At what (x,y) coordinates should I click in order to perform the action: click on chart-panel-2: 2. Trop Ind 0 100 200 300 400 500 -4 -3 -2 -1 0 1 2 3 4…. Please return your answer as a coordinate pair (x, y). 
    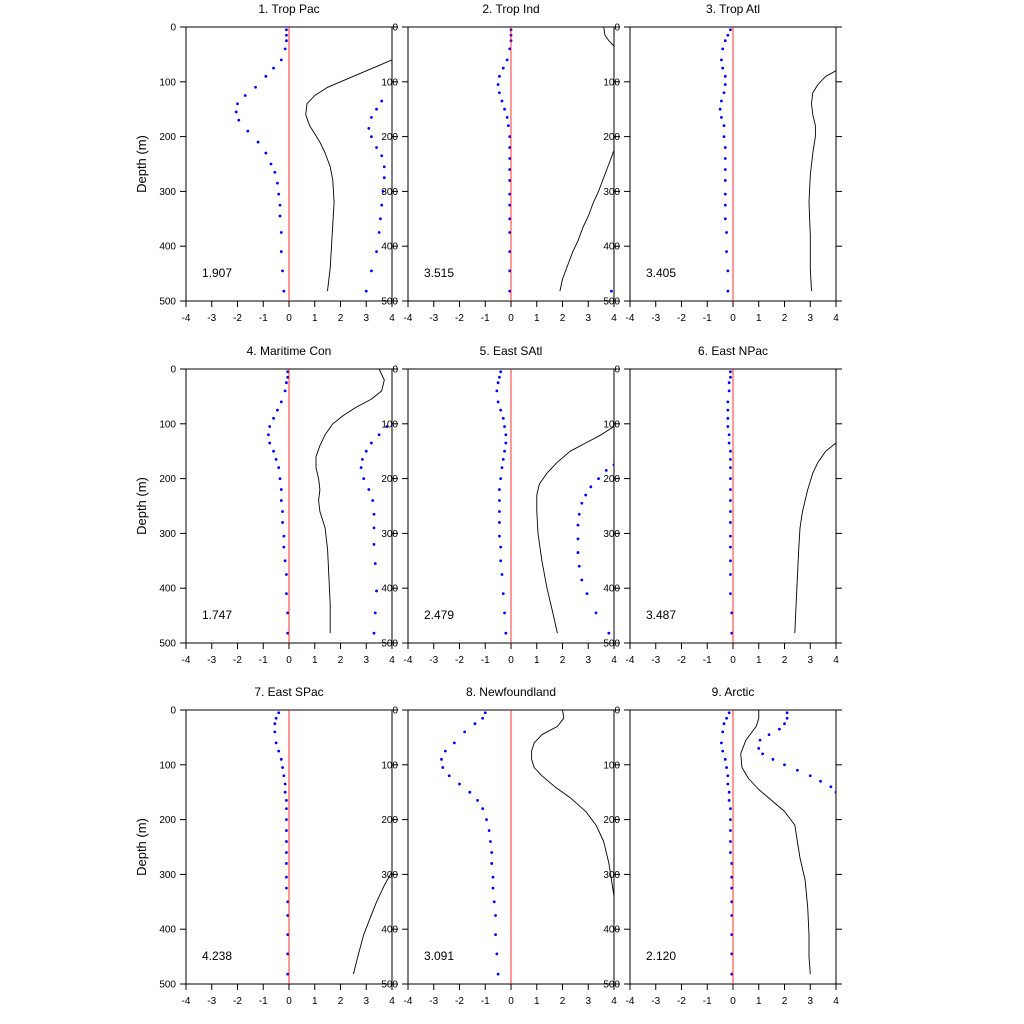
    Looking at the image, I should click on (500, 163).